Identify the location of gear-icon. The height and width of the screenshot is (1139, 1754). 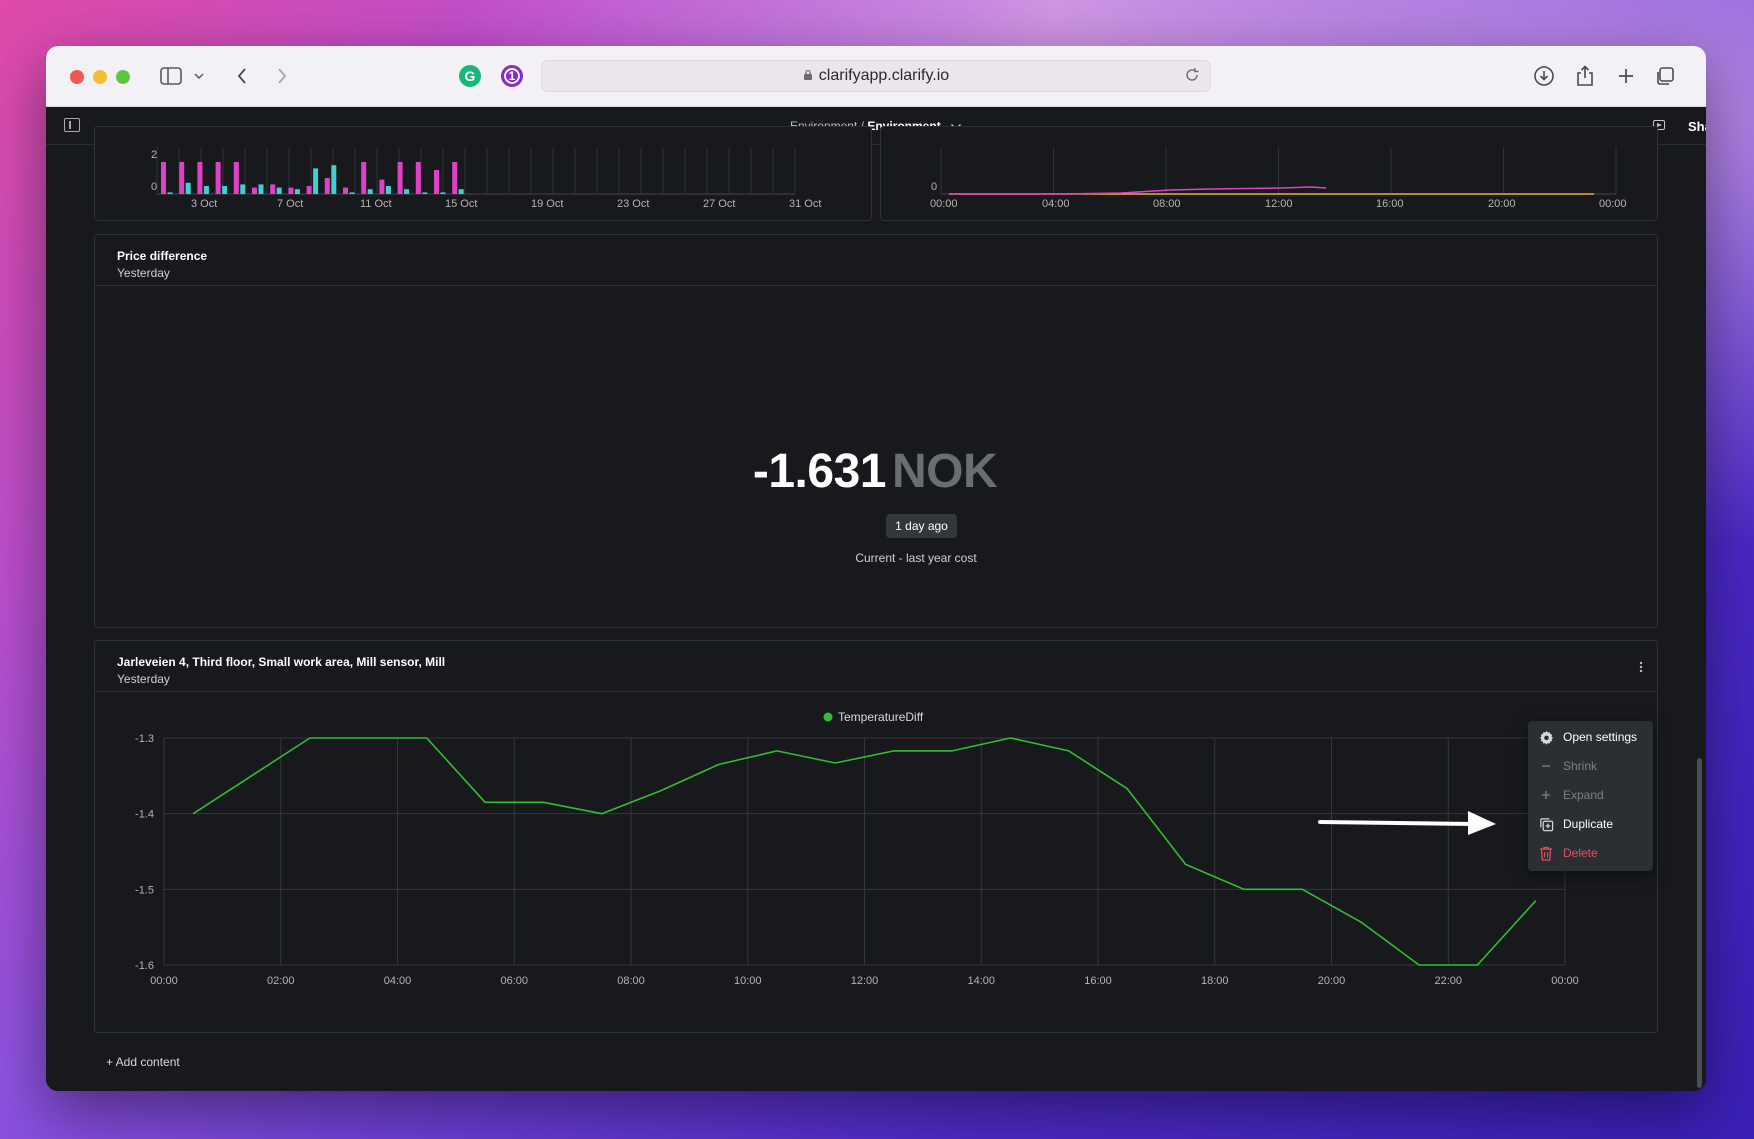
(1546, 737).